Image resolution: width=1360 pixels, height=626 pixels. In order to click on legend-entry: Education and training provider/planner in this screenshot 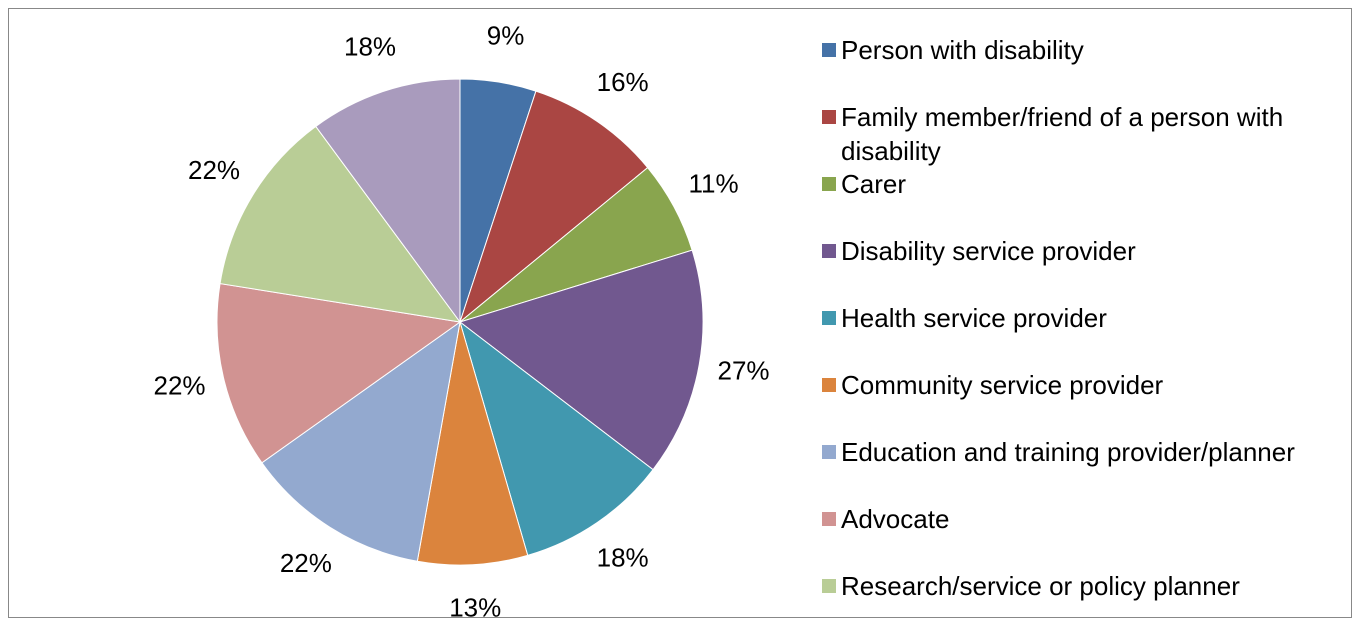, I will do `click(1091, 452)`.